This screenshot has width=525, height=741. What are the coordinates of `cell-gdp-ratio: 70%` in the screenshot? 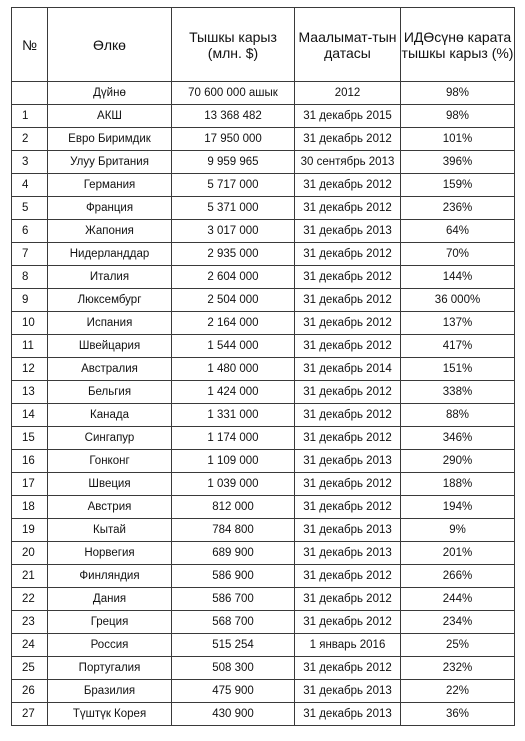 It's located at (457, 254).